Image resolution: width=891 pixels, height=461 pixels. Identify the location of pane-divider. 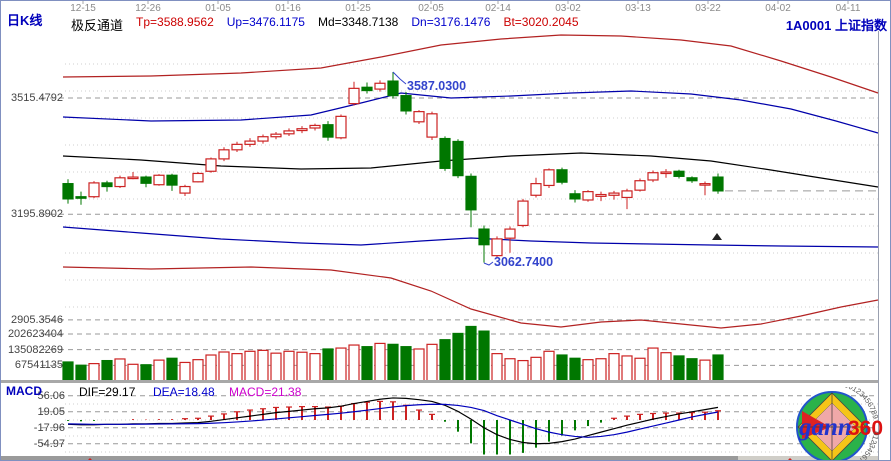
(439, 381).